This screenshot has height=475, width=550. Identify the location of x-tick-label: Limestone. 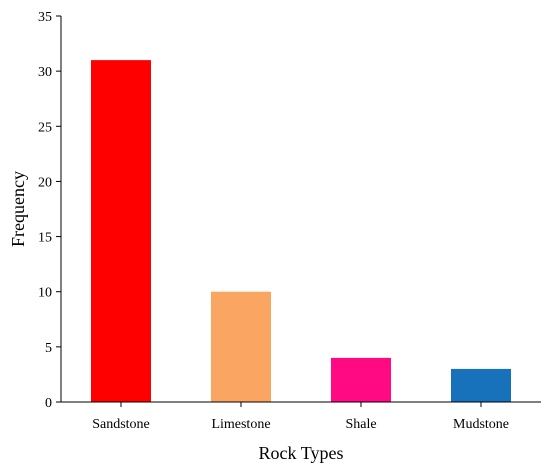
(240, 424).